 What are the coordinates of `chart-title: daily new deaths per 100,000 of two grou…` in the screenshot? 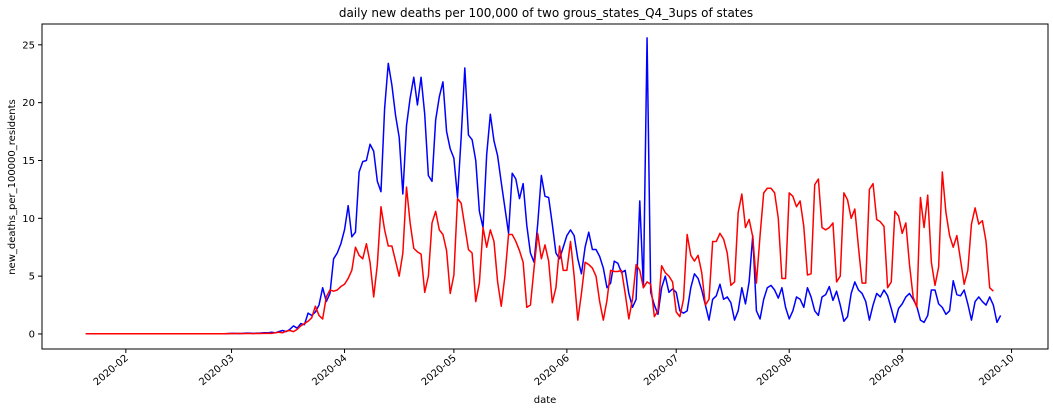 It's located at (546, 13).